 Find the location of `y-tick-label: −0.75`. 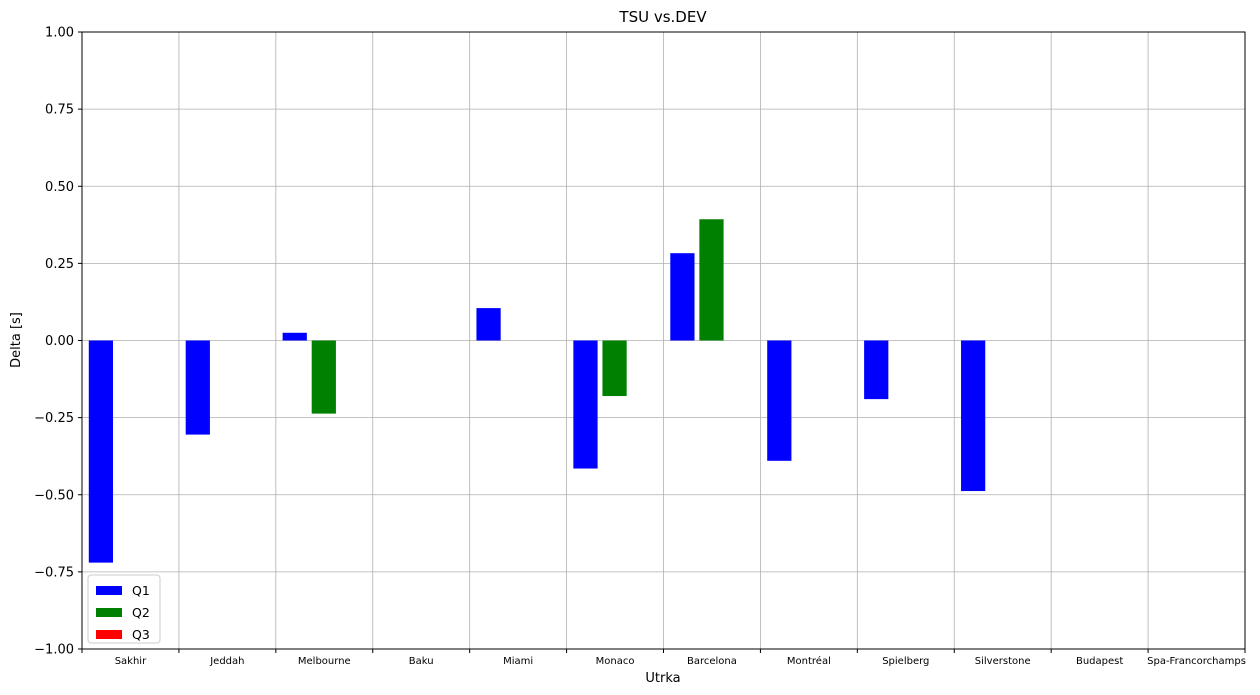

y-tick-label: −0.75 is located at coordinates (54, 572).